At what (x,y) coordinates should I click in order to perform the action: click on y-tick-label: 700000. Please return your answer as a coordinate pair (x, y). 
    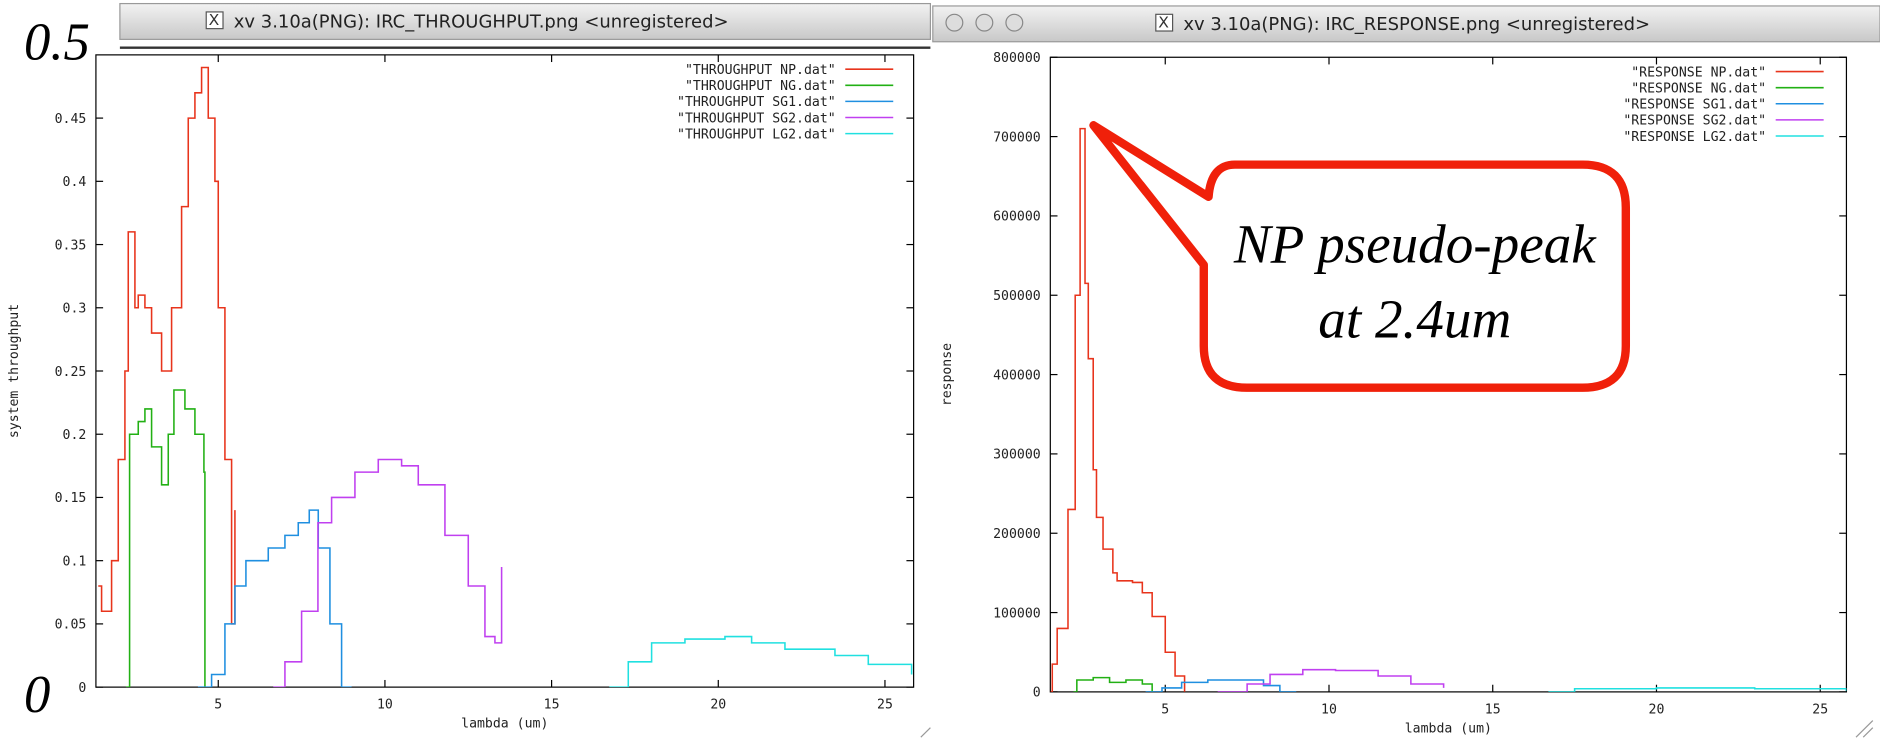
    Looking at the image, I should click on (1017, 137).